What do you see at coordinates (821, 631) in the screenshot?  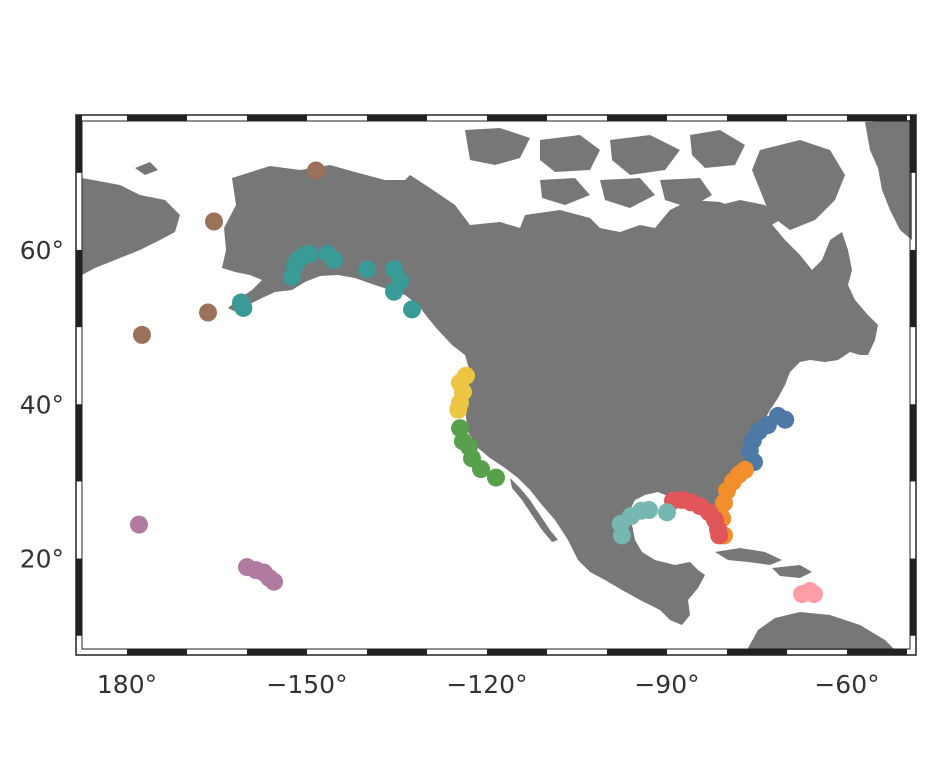 I see `south-america` at bounding box center [821, 631].